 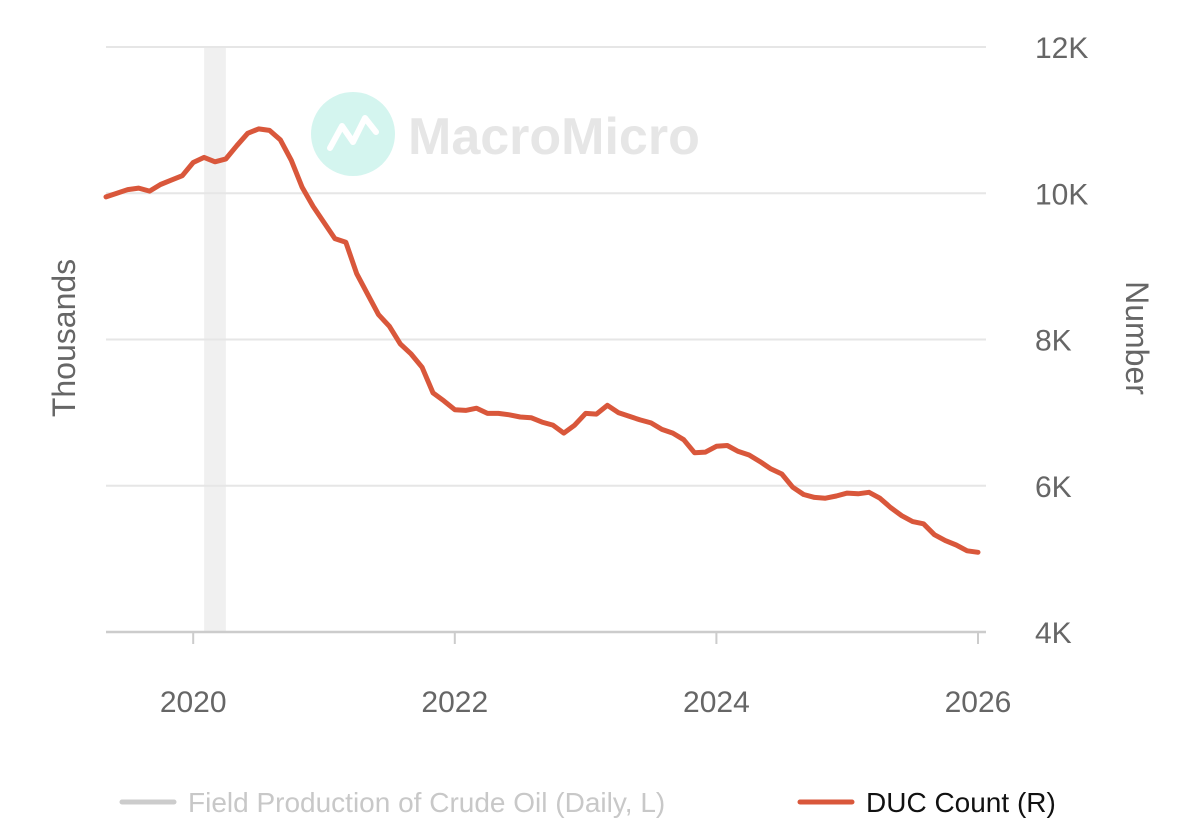 What do you see at coordinates (1137, 338) in the screenshot?
I see `right-axis-title: Number` at bounding box center [1137, 338].